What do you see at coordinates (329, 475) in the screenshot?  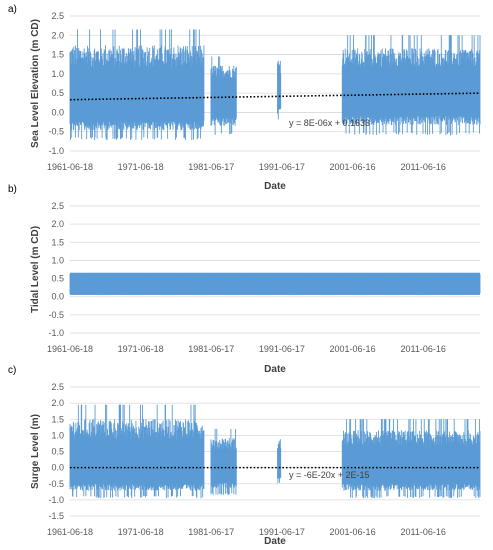 I see `trendline-equation: y = -6E-20x + 2E-15` at bounding box center [329, 475].